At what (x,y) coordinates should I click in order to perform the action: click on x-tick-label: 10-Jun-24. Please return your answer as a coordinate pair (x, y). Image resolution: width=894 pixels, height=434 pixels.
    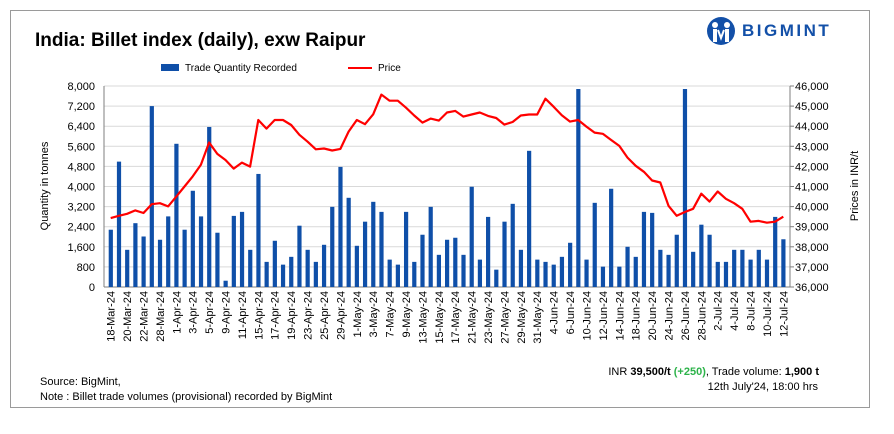
    Looking at the image, I should click on (587, 316).